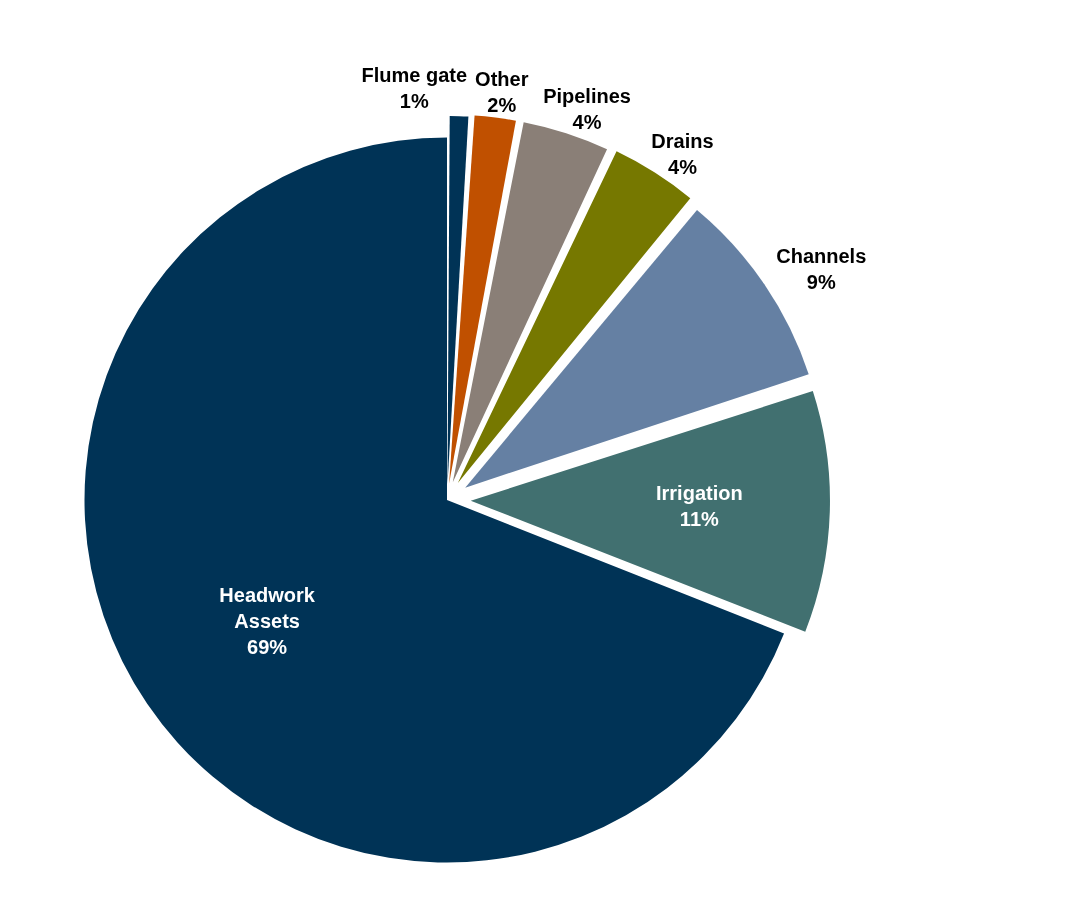 This screenshot has width=1065, height=917. I want to click on data-label: 11%, so click(699, 519).